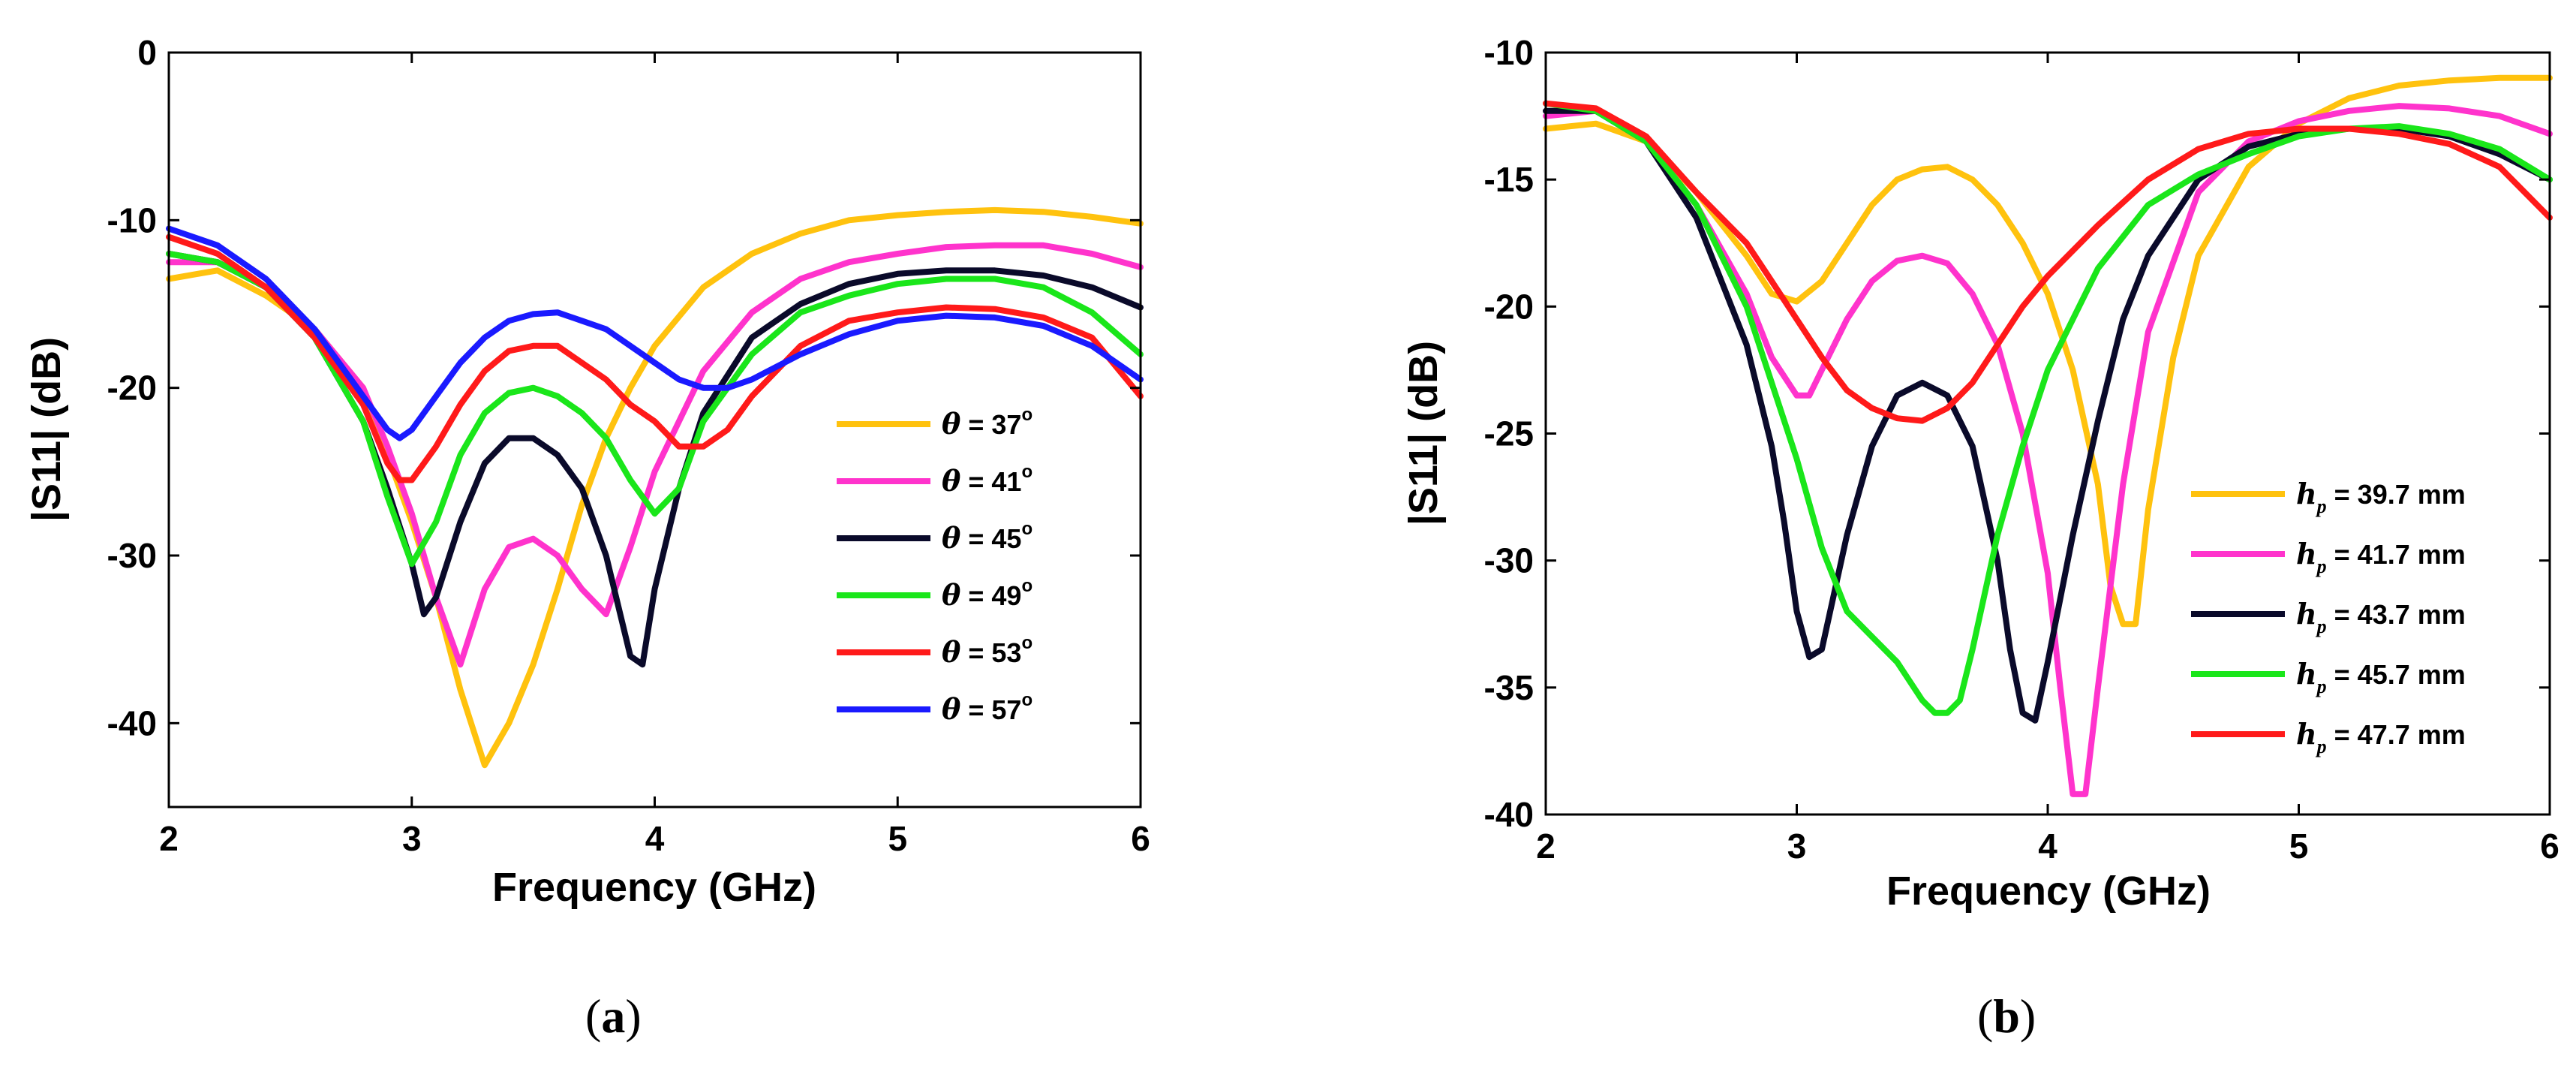 The image size is (2576, 1072). I want to click on legend-item-1: θ = 37o, so click(935, 423).